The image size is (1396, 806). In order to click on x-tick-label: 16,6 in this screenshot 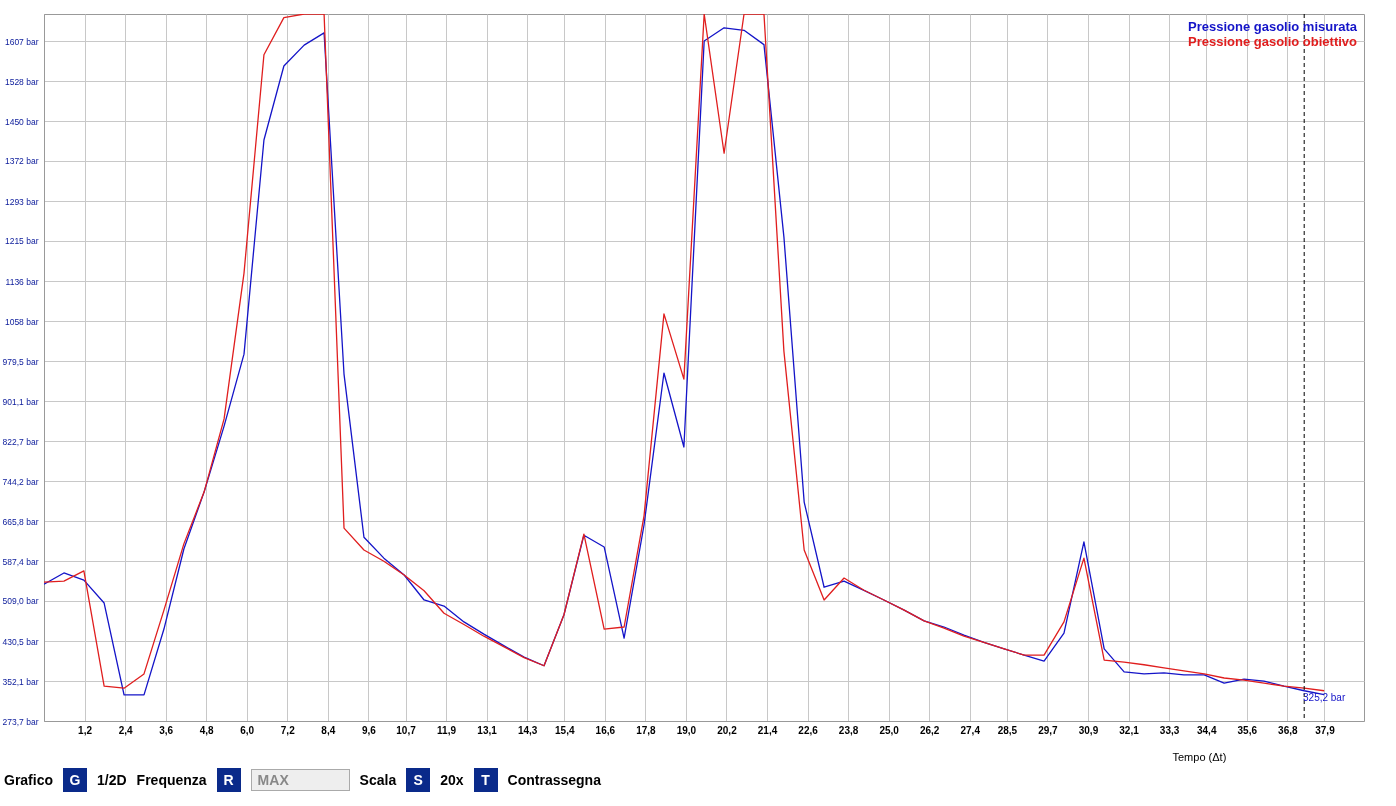, I will do `click(605, 730)`.